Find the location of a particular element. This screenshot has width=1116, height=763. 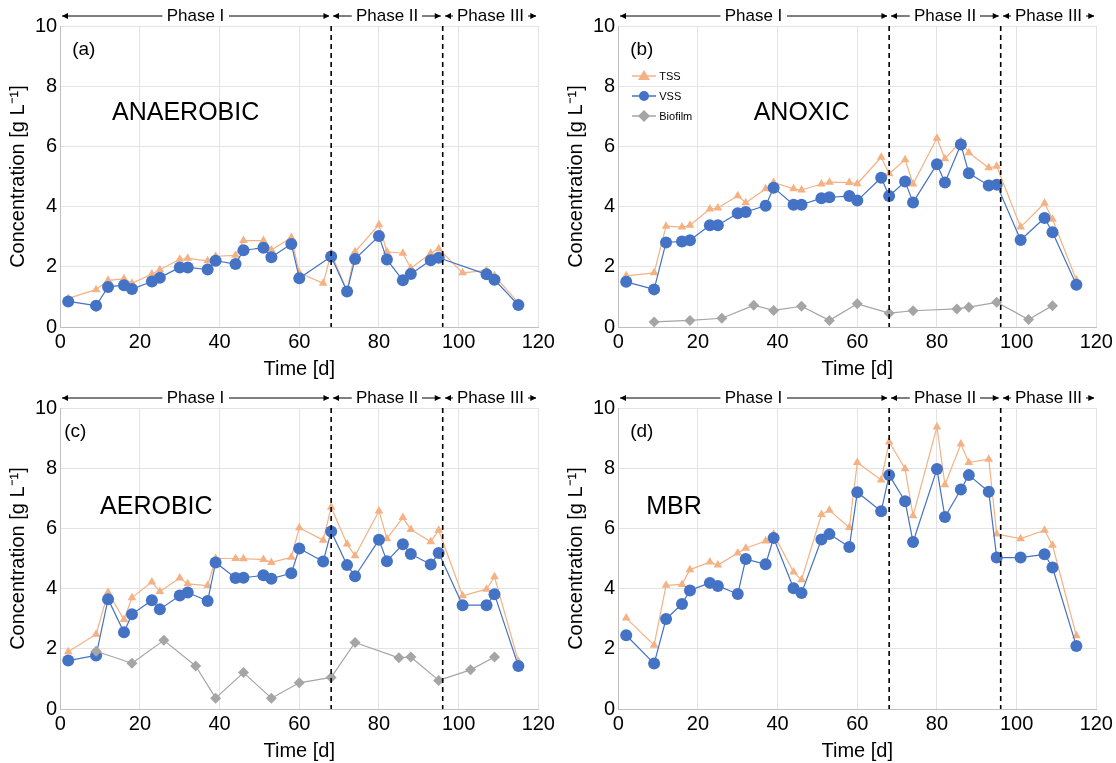

text: Phase I is located at coordinates (753, 15).